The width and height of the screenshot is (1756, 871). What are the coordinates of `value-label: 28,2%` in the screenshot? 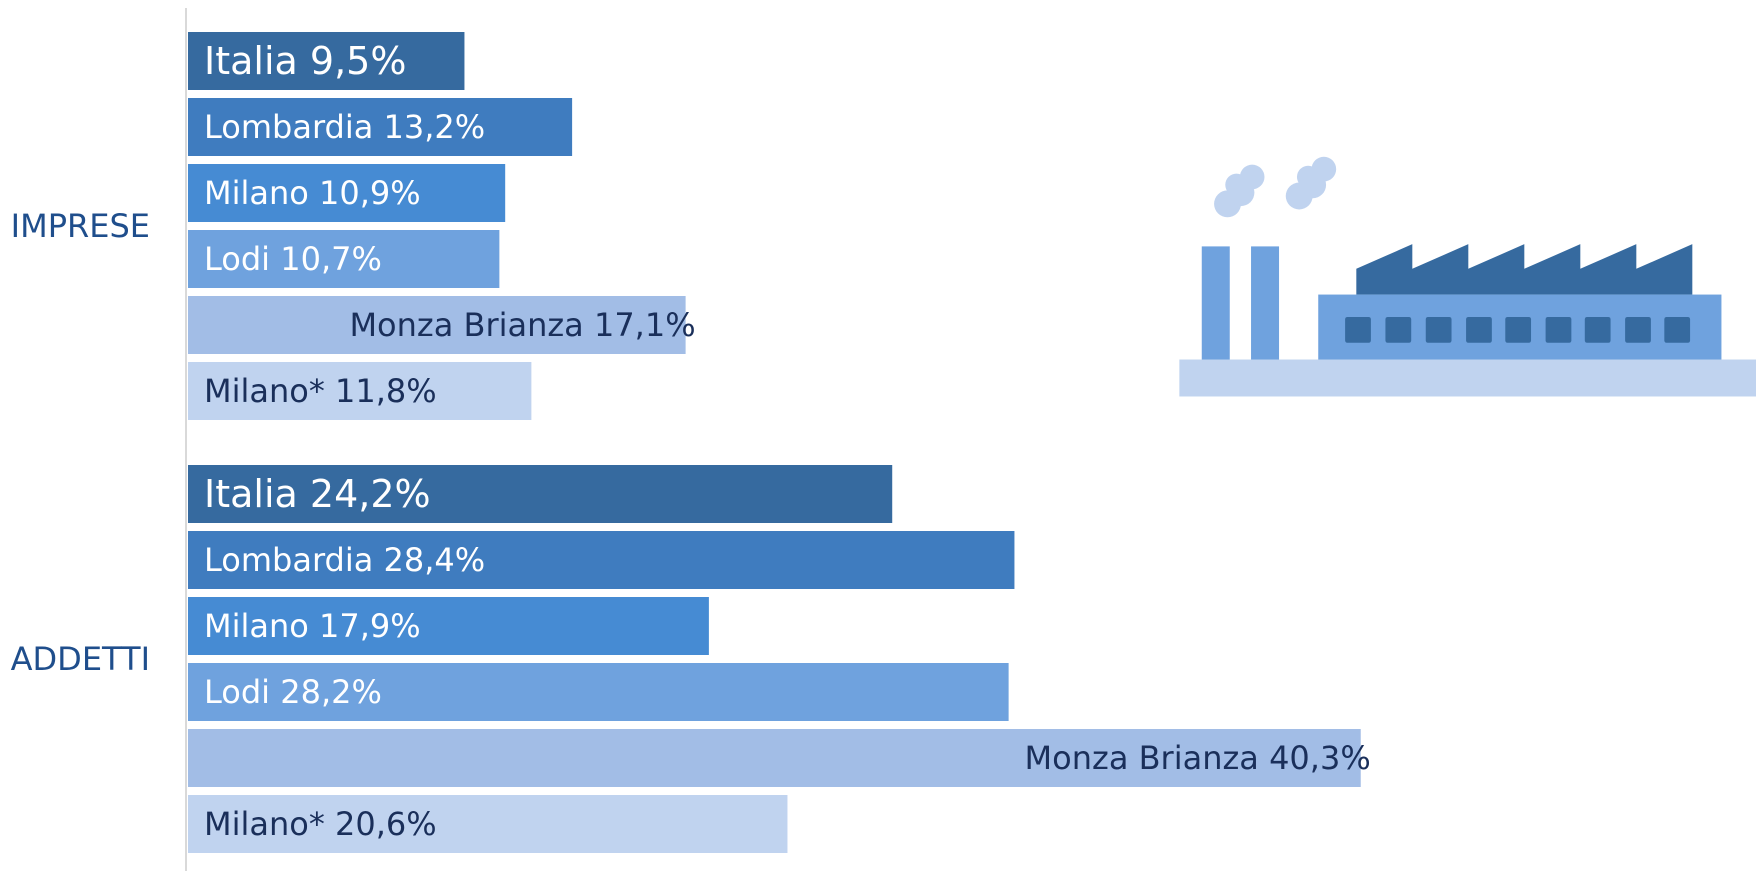 It's located at (331, 692).